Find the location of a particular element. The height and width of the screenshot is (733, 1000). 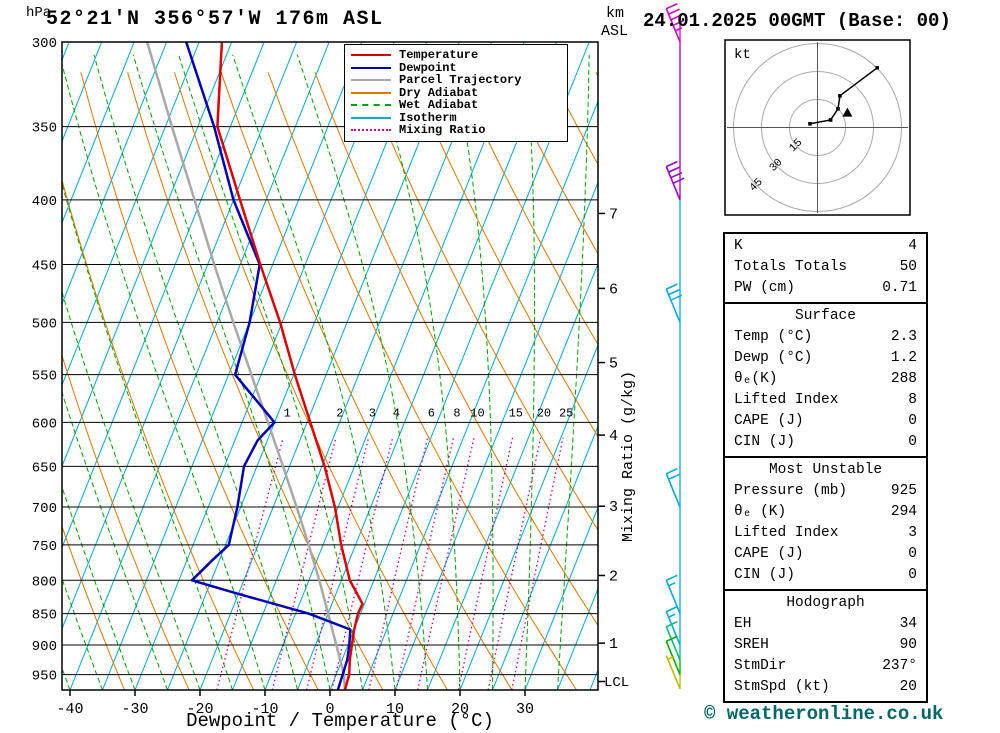

mixing-ratio-value-label: 25 is located at coordinates (566, 413).